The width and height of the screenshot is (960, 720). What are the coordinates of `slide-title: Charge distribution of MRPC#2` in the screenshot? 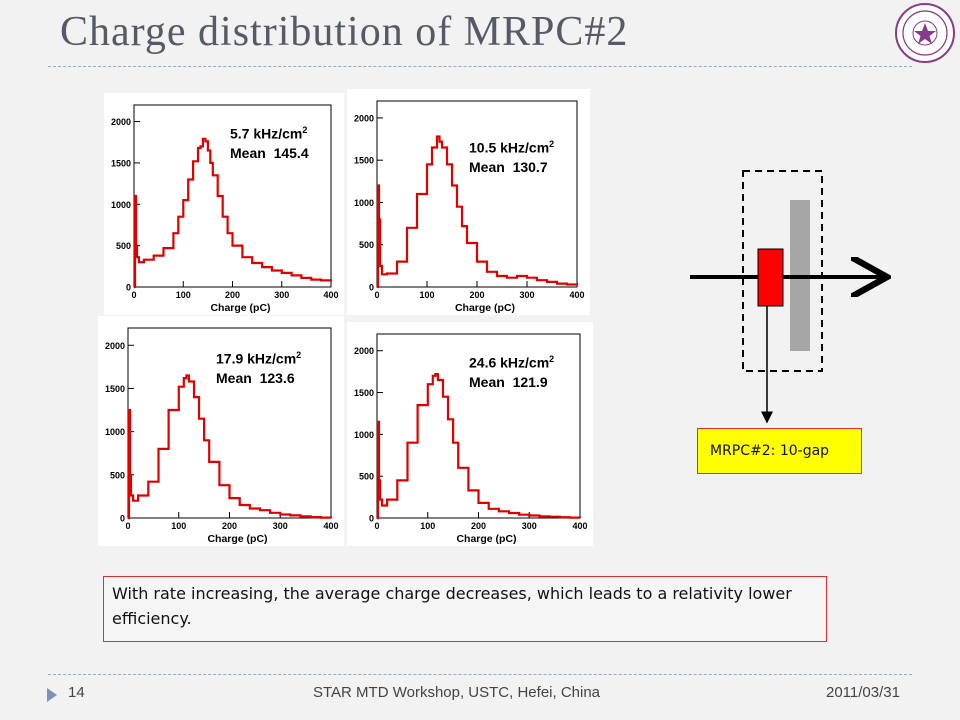 It's located at (344, 32).